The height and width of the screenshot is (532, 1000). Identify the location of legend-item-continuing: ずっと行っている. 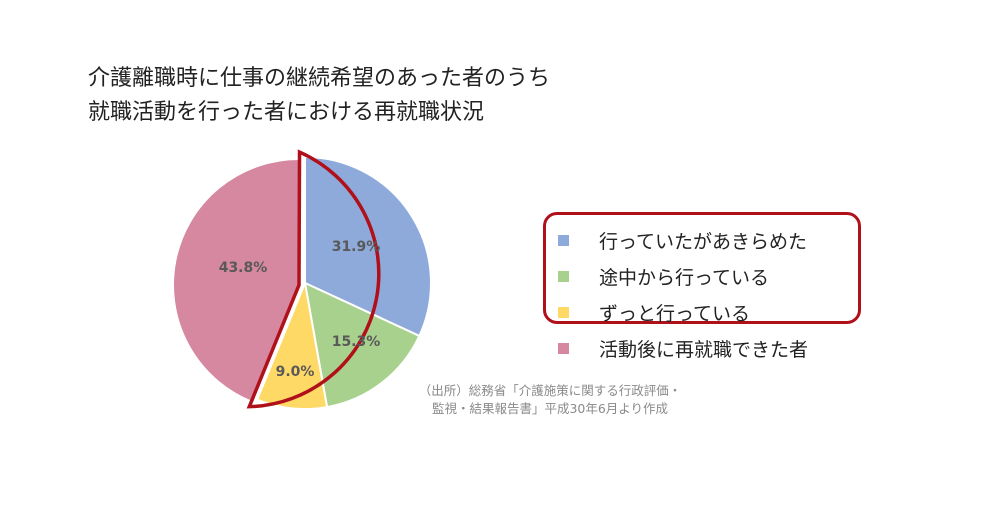
(681, 312).